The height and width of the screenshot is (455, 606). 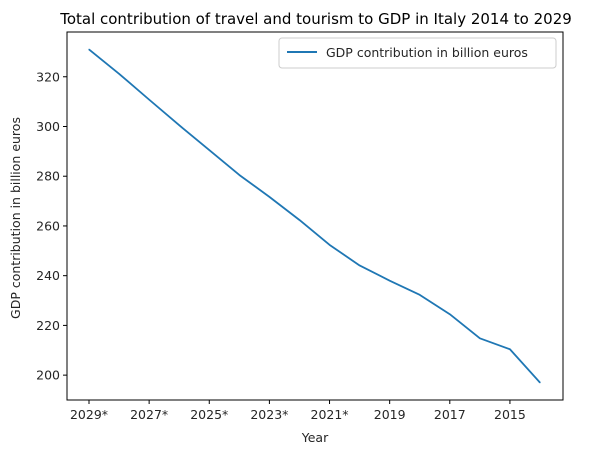 What do you see at coordinates (427, 52) in the screenshot?
I see `legend-entry: GDP contribution in billion euros` at bounding box center [427, 52].